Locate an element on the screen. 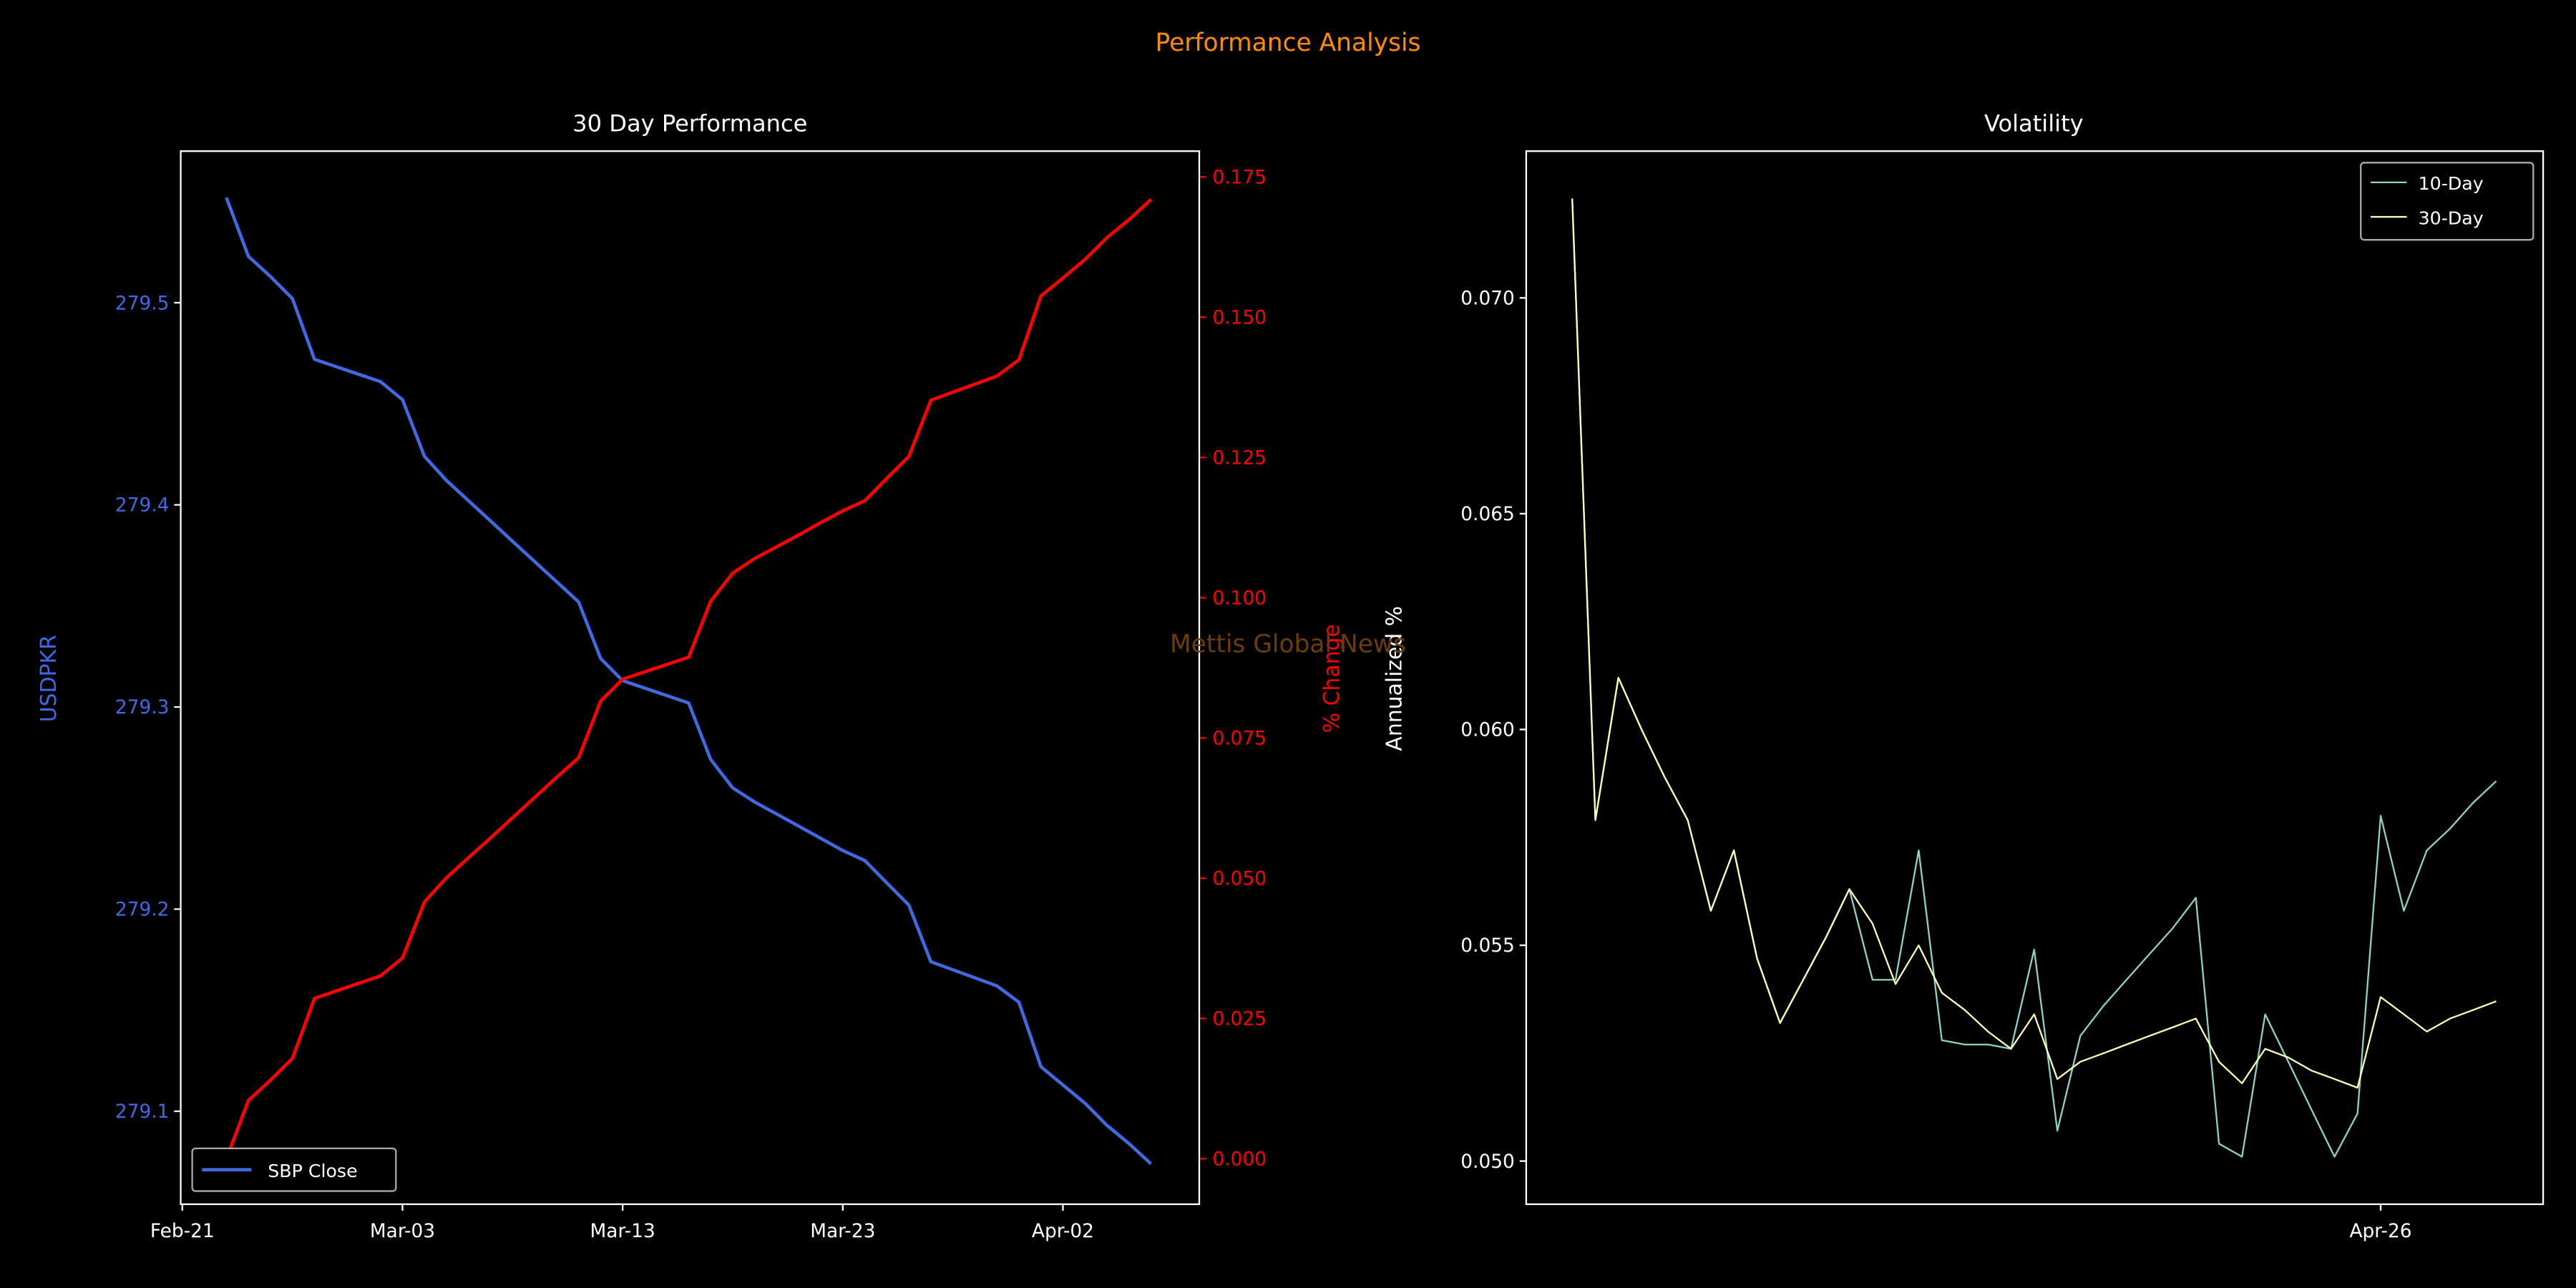 Image resolution: width=2576 pixels, height=1288 pixels. x-tick-label: Apr-02 is located at coordinates (1063, 1231).